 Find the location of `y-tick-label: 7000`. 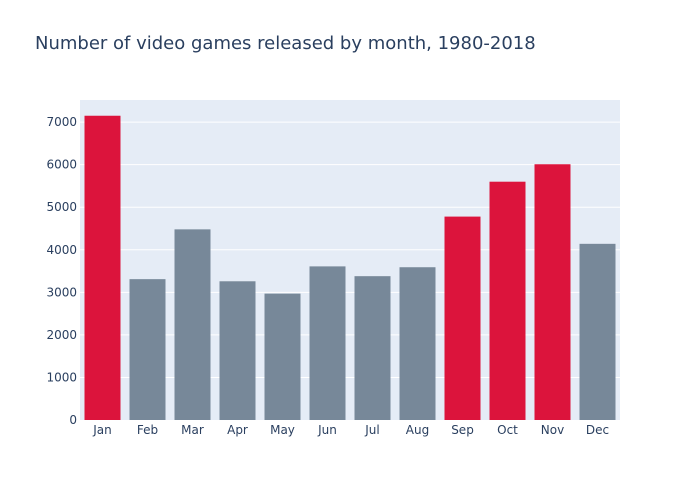

y-tick-label: 7000 is located at coordinates (61, 122).